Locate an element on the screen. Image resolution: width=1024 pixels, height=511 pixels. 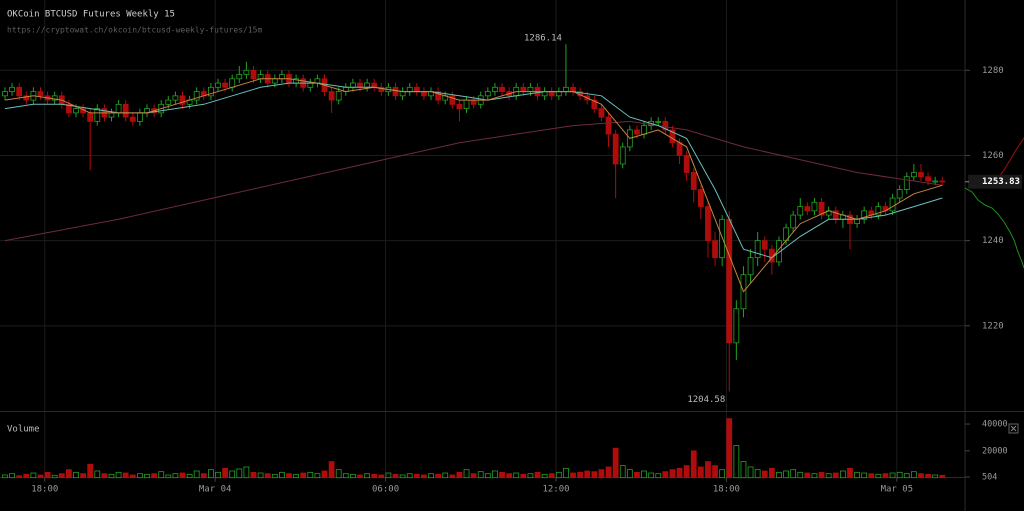
volume-tick-label: 504 is located at coordinates (989, 478).